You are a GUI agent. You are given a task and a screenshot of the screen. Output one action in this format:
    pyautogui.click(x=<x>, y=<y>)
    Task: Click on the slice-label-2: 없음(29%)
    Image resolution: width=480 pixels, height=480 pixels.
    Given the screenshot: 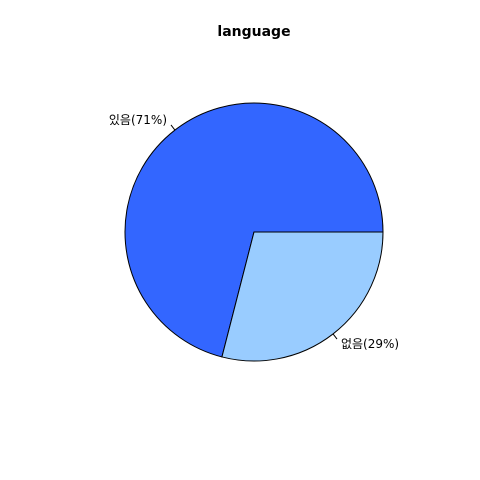 What is the action you would take?
    pyautogui.click(x=370, y=344)
    